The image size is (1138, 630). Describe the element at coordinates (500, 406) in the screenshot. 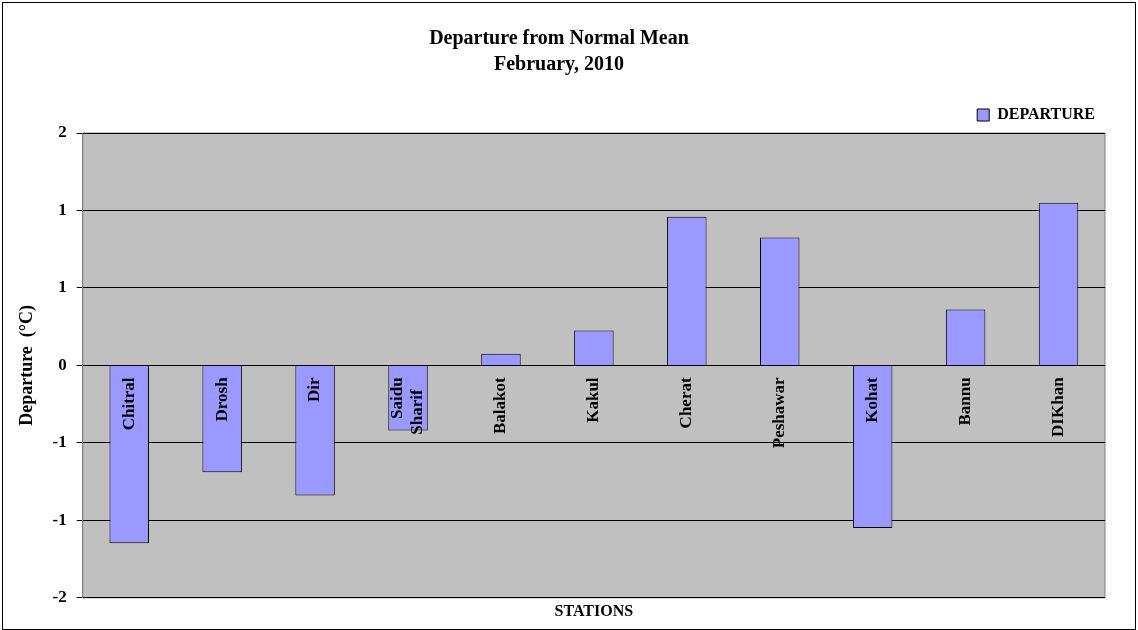

I see `x-tick-label: Balakot` at that location.